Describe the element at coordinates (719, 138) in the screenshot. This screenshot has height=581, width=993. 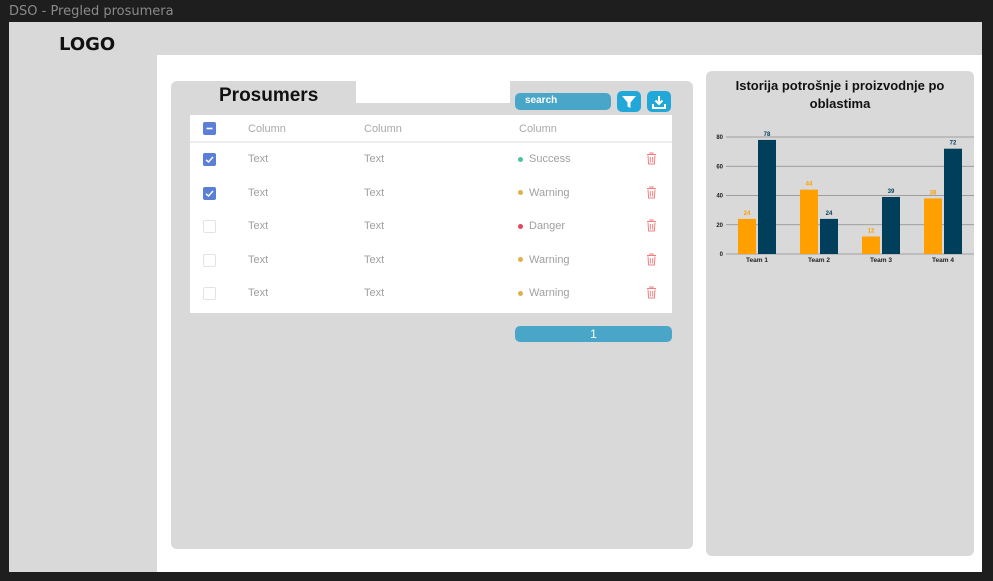
I see `y-tick-label: 80` at that location.